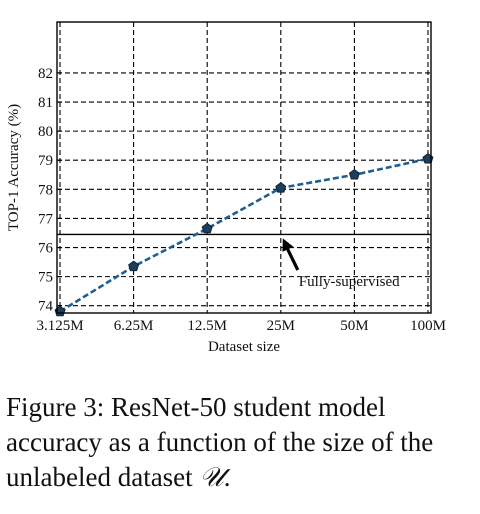  What do you see at coordinates (45, 103) in the screenshot?
I see `y-tick-label: 81` at bounding box center [45, 103].